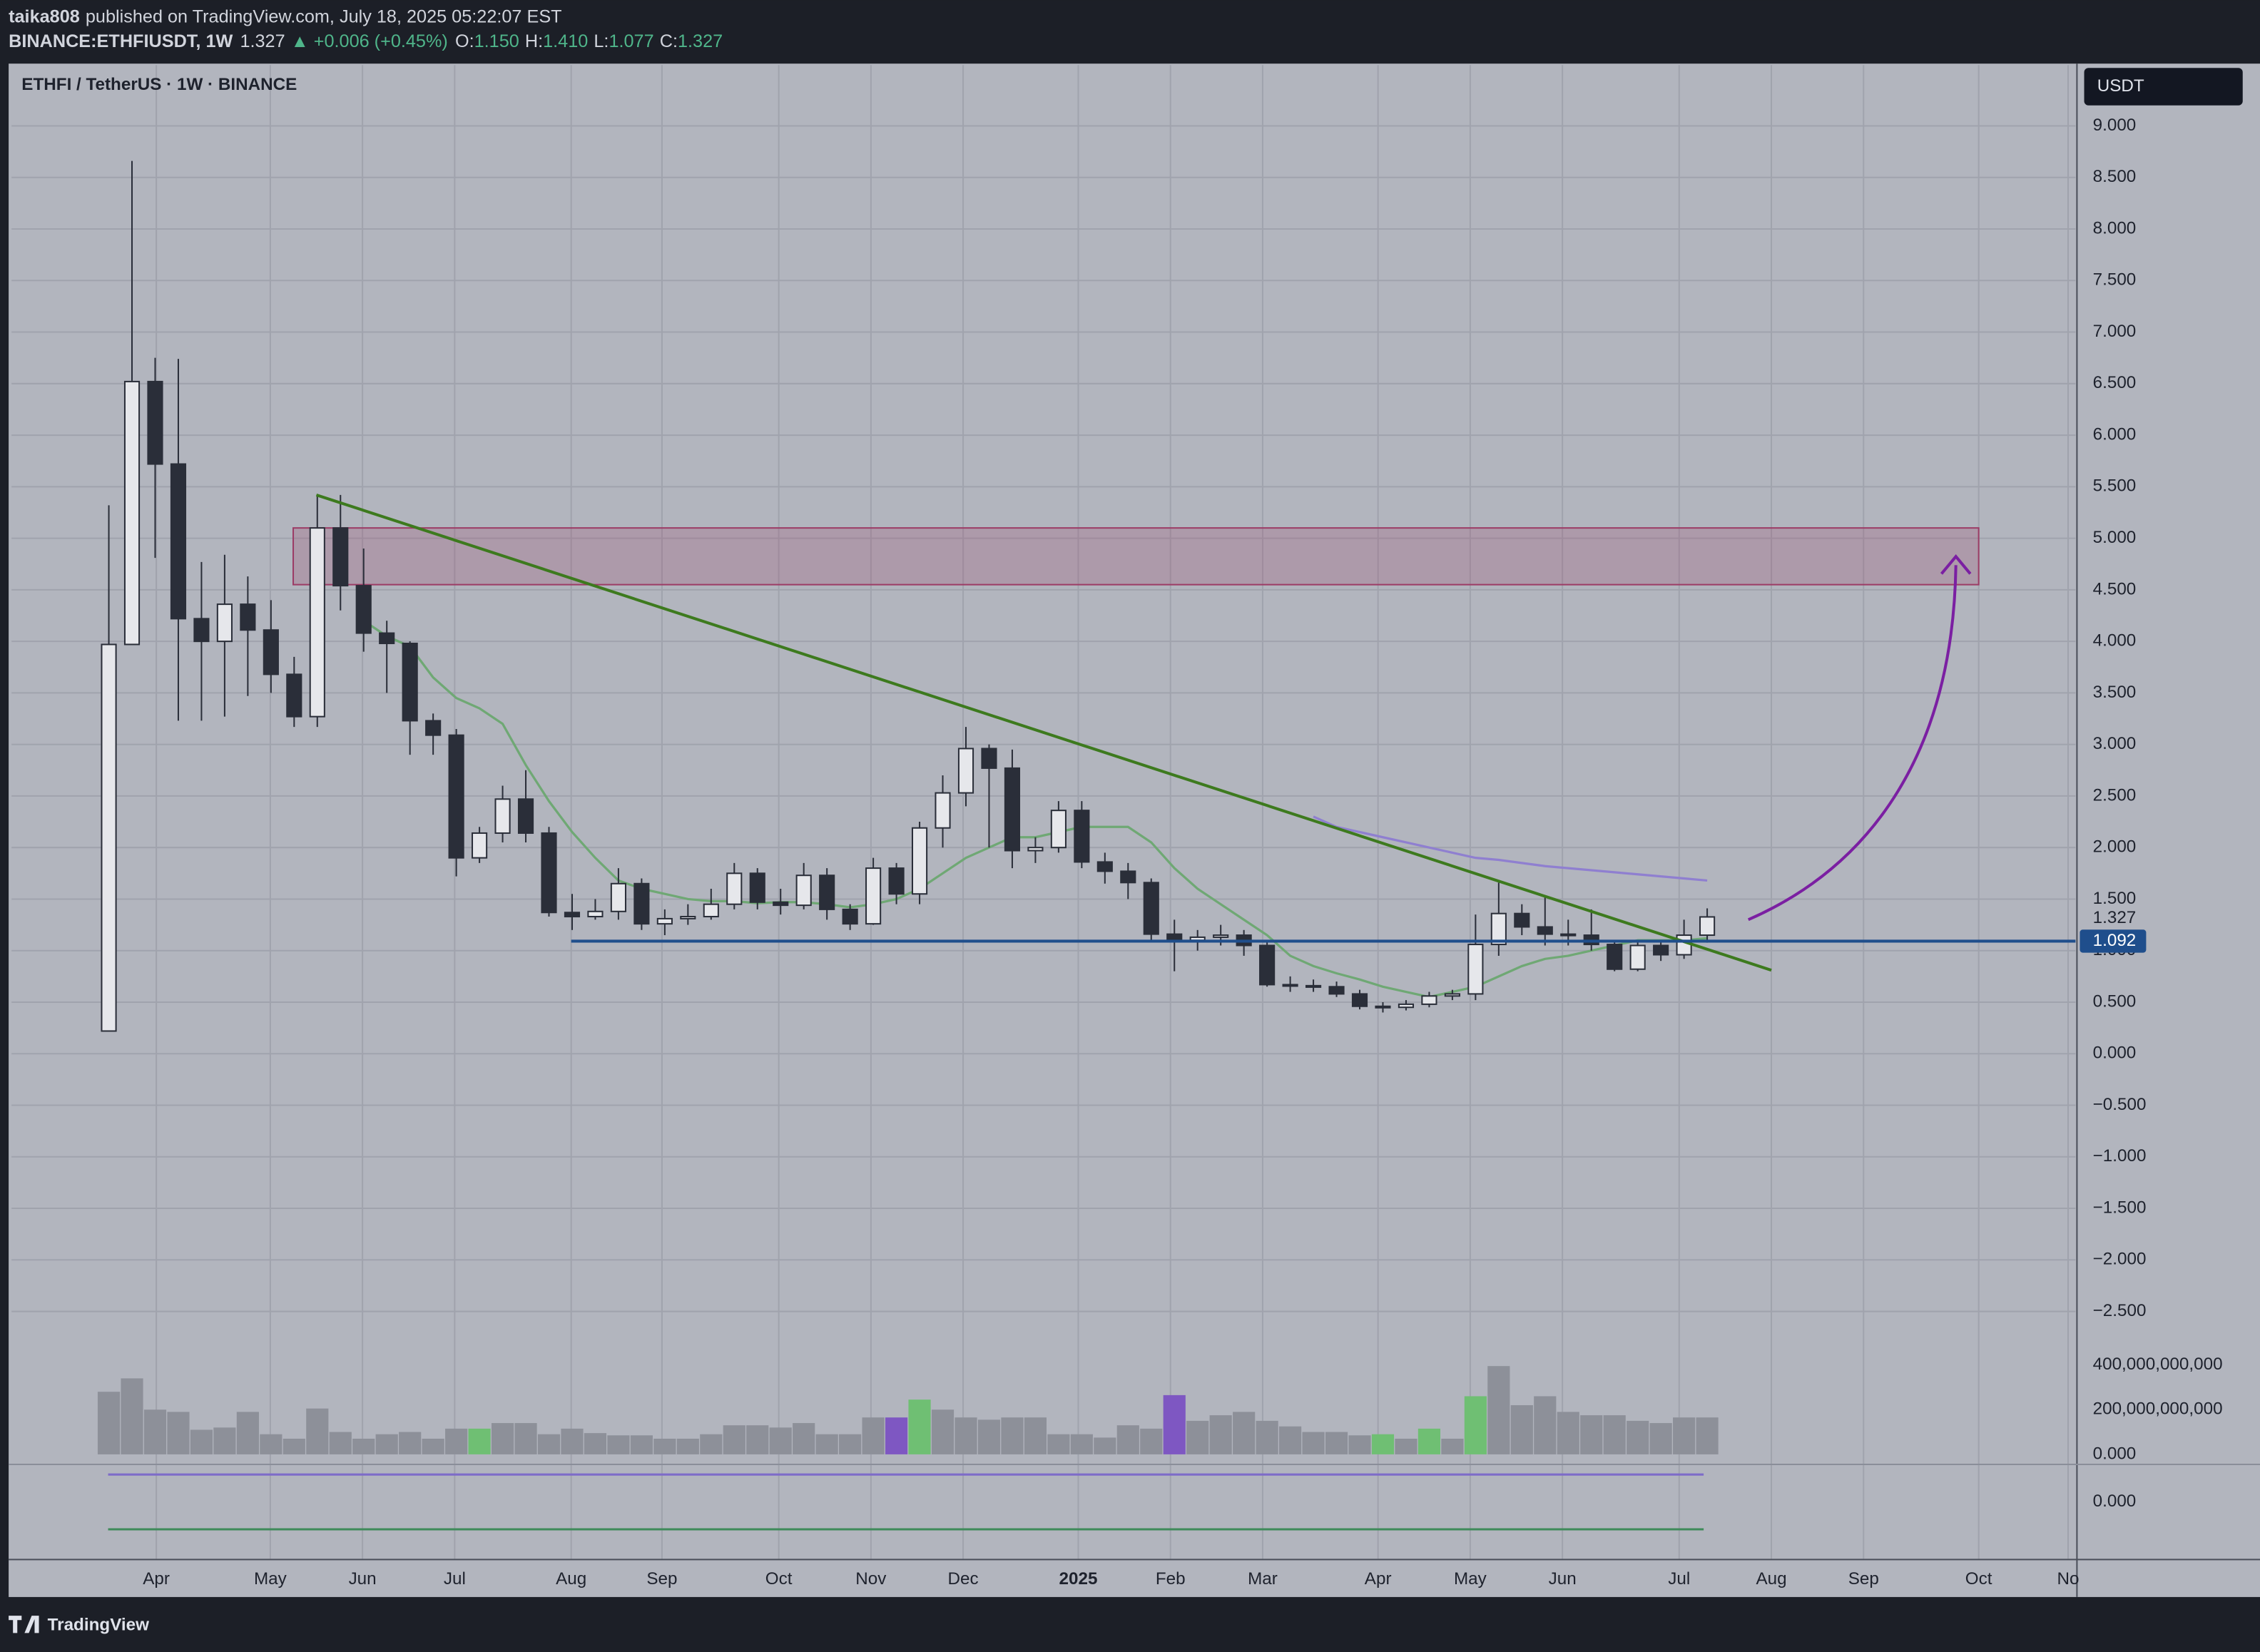 The width and height of the screenshot is (2260, 1652). What do you see at coordinates (1263, 1579) in the screenshot?
I see `x-tick-label: Mar` at bounding box center [1263, 1579].